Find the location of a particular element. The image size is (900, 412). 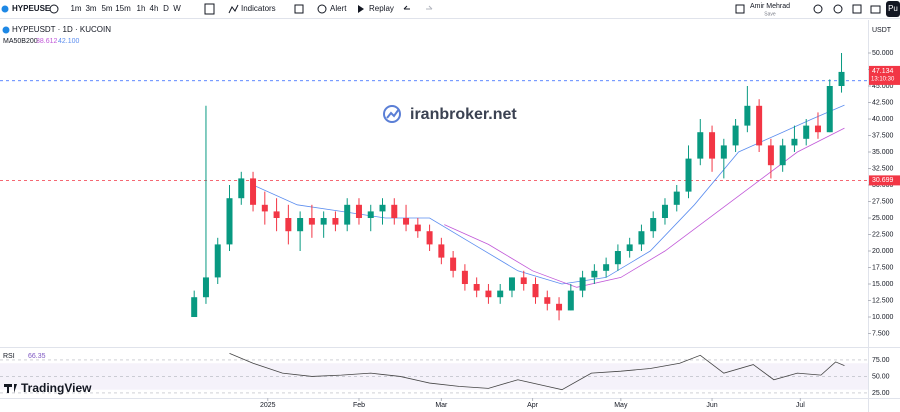

interval-group: 1m 3m 5m 15m 1h 4h D W is located at coordinates (125, 8).